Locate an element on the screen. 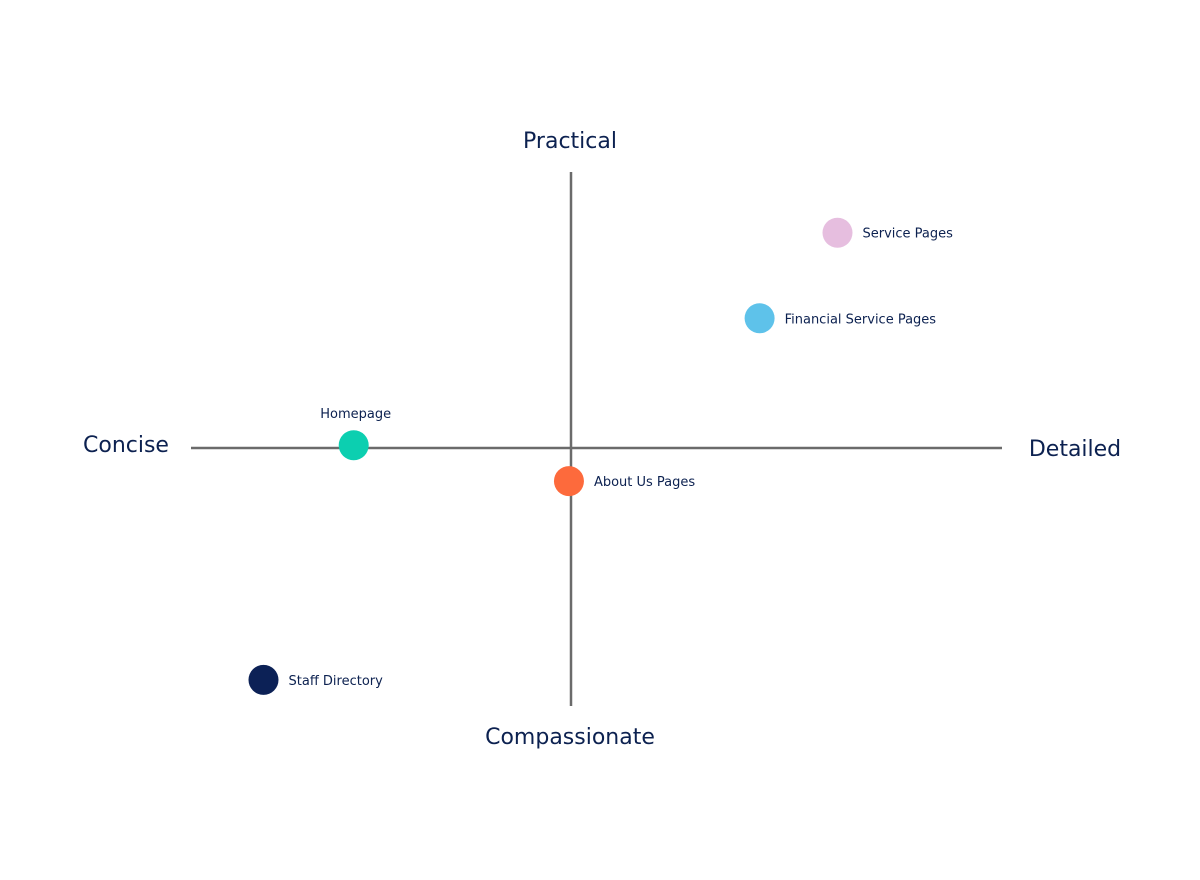  point-label-financial-service-pages: Financial Service Pages is located at coordinates (861, 319).